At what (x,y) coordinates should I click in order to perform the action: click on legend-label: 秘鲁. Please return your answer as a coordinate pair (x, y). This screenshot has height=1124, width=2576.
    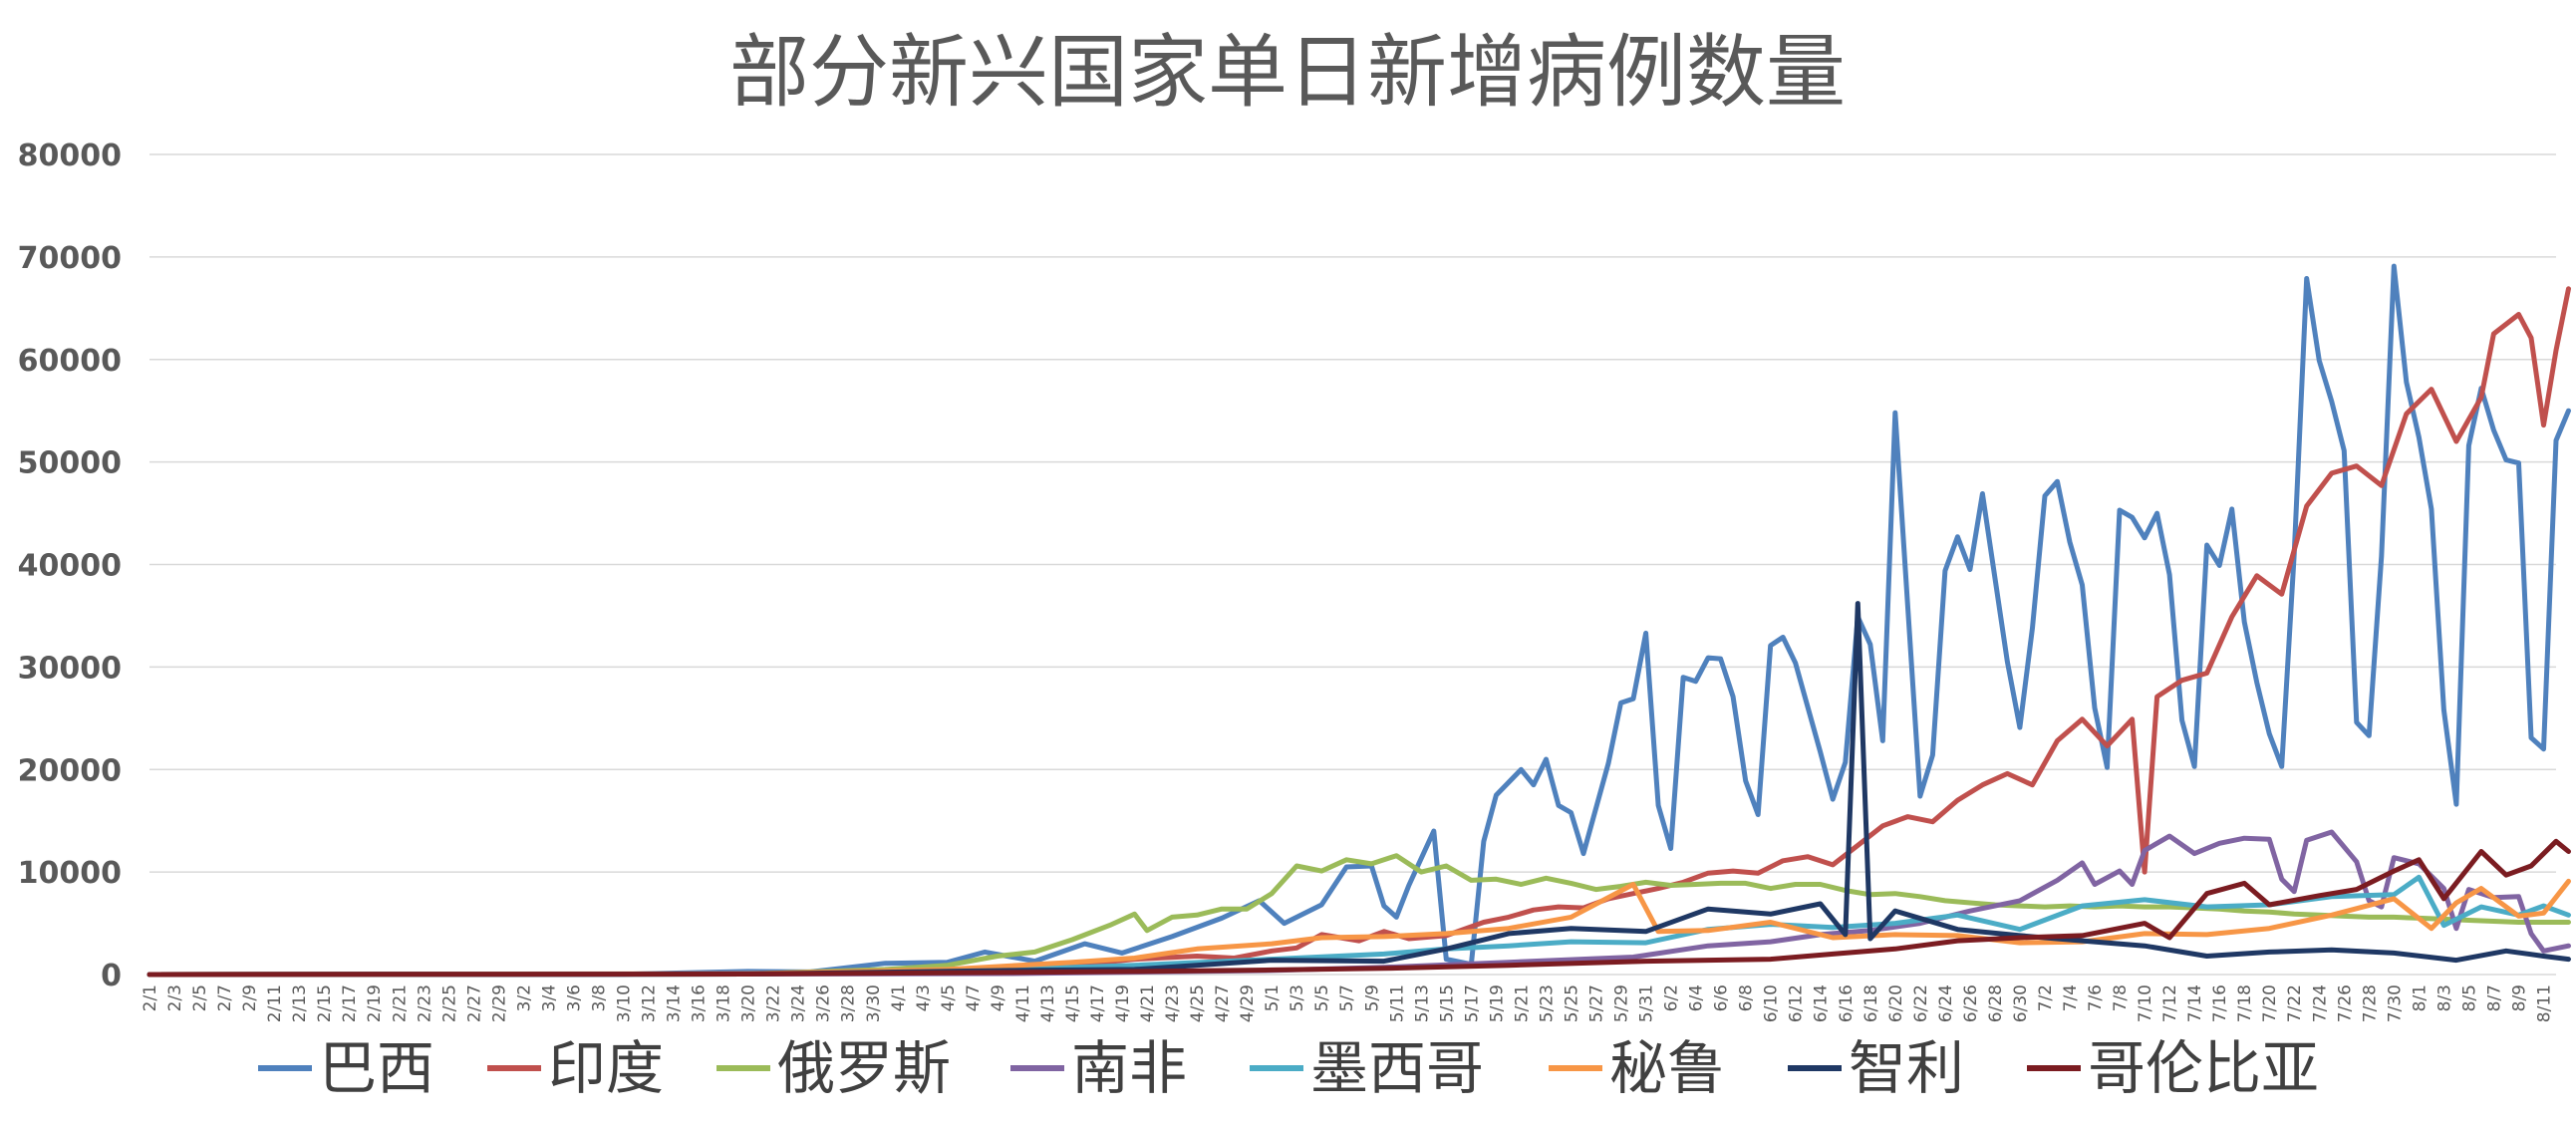
    Looking at the image, I should click on (1667, 1068).